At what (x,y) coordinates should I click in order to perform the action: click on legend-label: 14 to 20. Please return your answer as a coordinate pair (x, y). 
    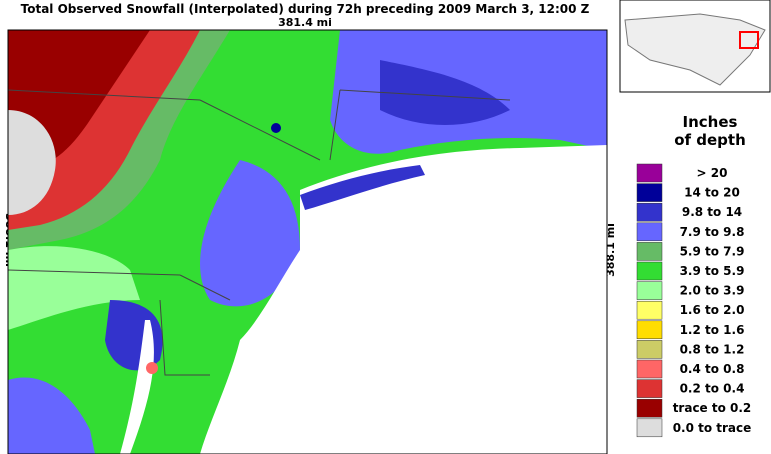
    Looking at the image, I should click on (712, 193).